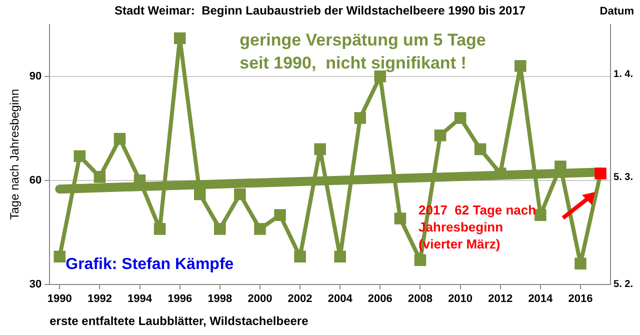  Describe the element at coordinates (320, 11) in the screenshot. I see `chart-title: Stadt Weimar: Beginn Laubaustrieb der Wildstachelbeere 1990 bis 2017` at that location.